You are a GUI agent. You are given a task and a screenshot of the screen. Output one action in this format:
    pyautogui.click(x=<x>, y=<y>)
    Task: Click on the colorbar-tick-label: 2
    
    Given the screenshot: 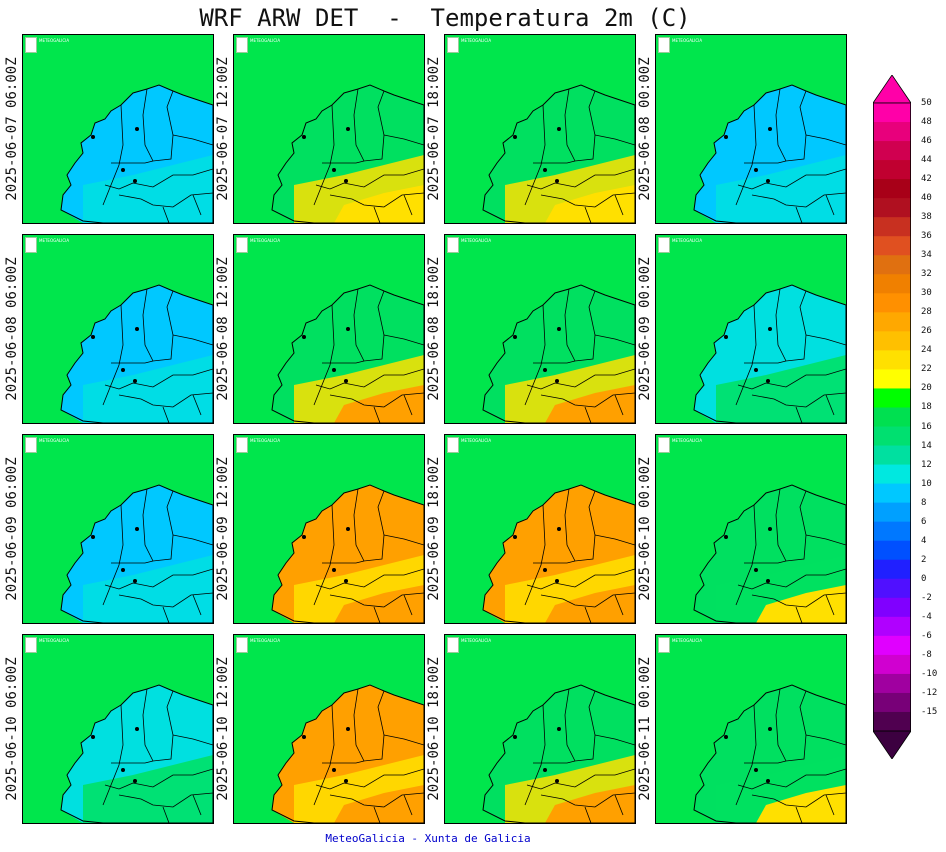 What is the action you would take?
    pyautogui.click(x=924, y=559)
    